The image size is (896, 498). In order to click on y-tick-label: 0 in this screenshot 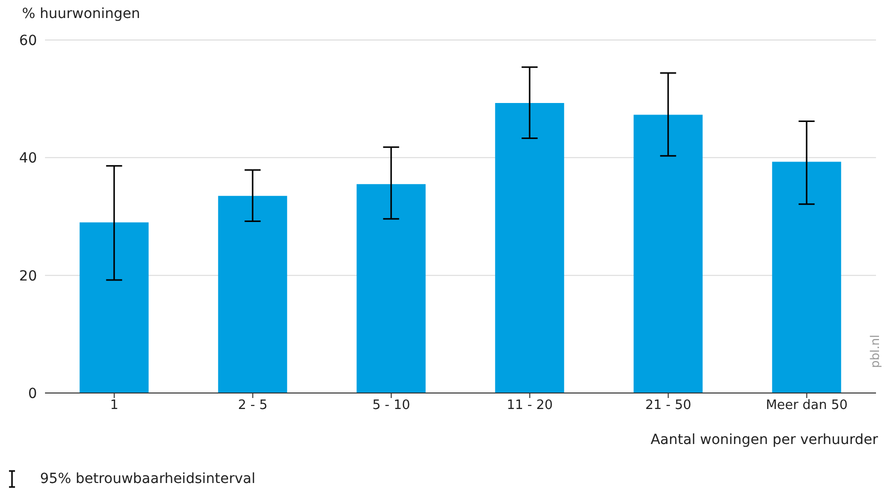, I will do `click(32, 394)`.